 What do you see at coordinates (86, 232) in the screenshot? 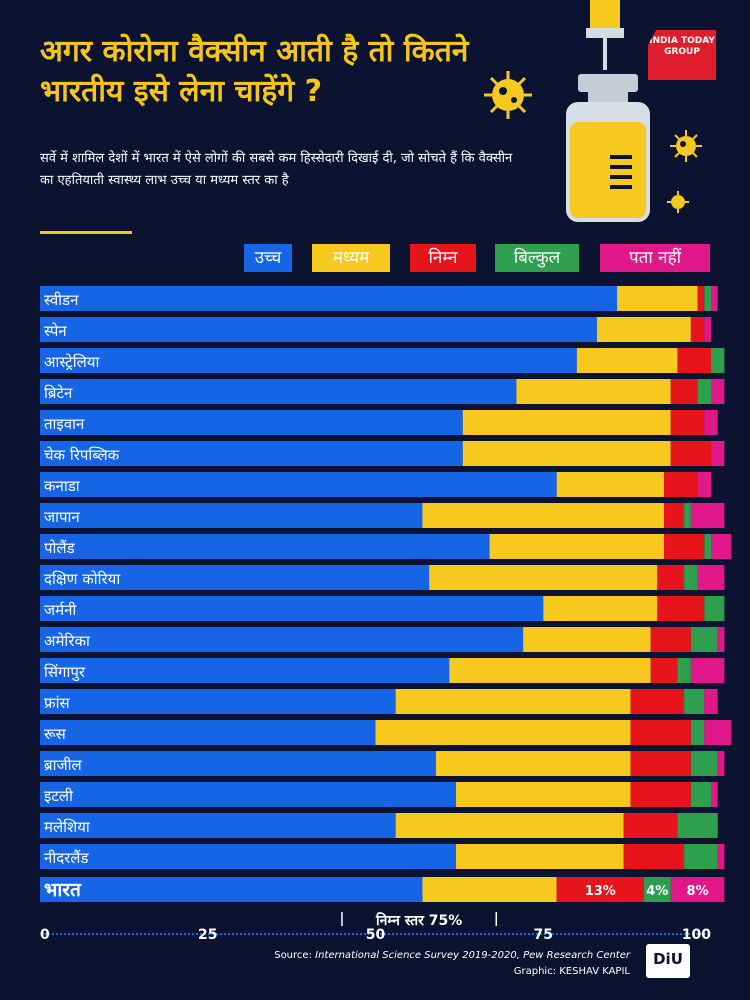
I see `title-underline` at bounding box center [86, 232].